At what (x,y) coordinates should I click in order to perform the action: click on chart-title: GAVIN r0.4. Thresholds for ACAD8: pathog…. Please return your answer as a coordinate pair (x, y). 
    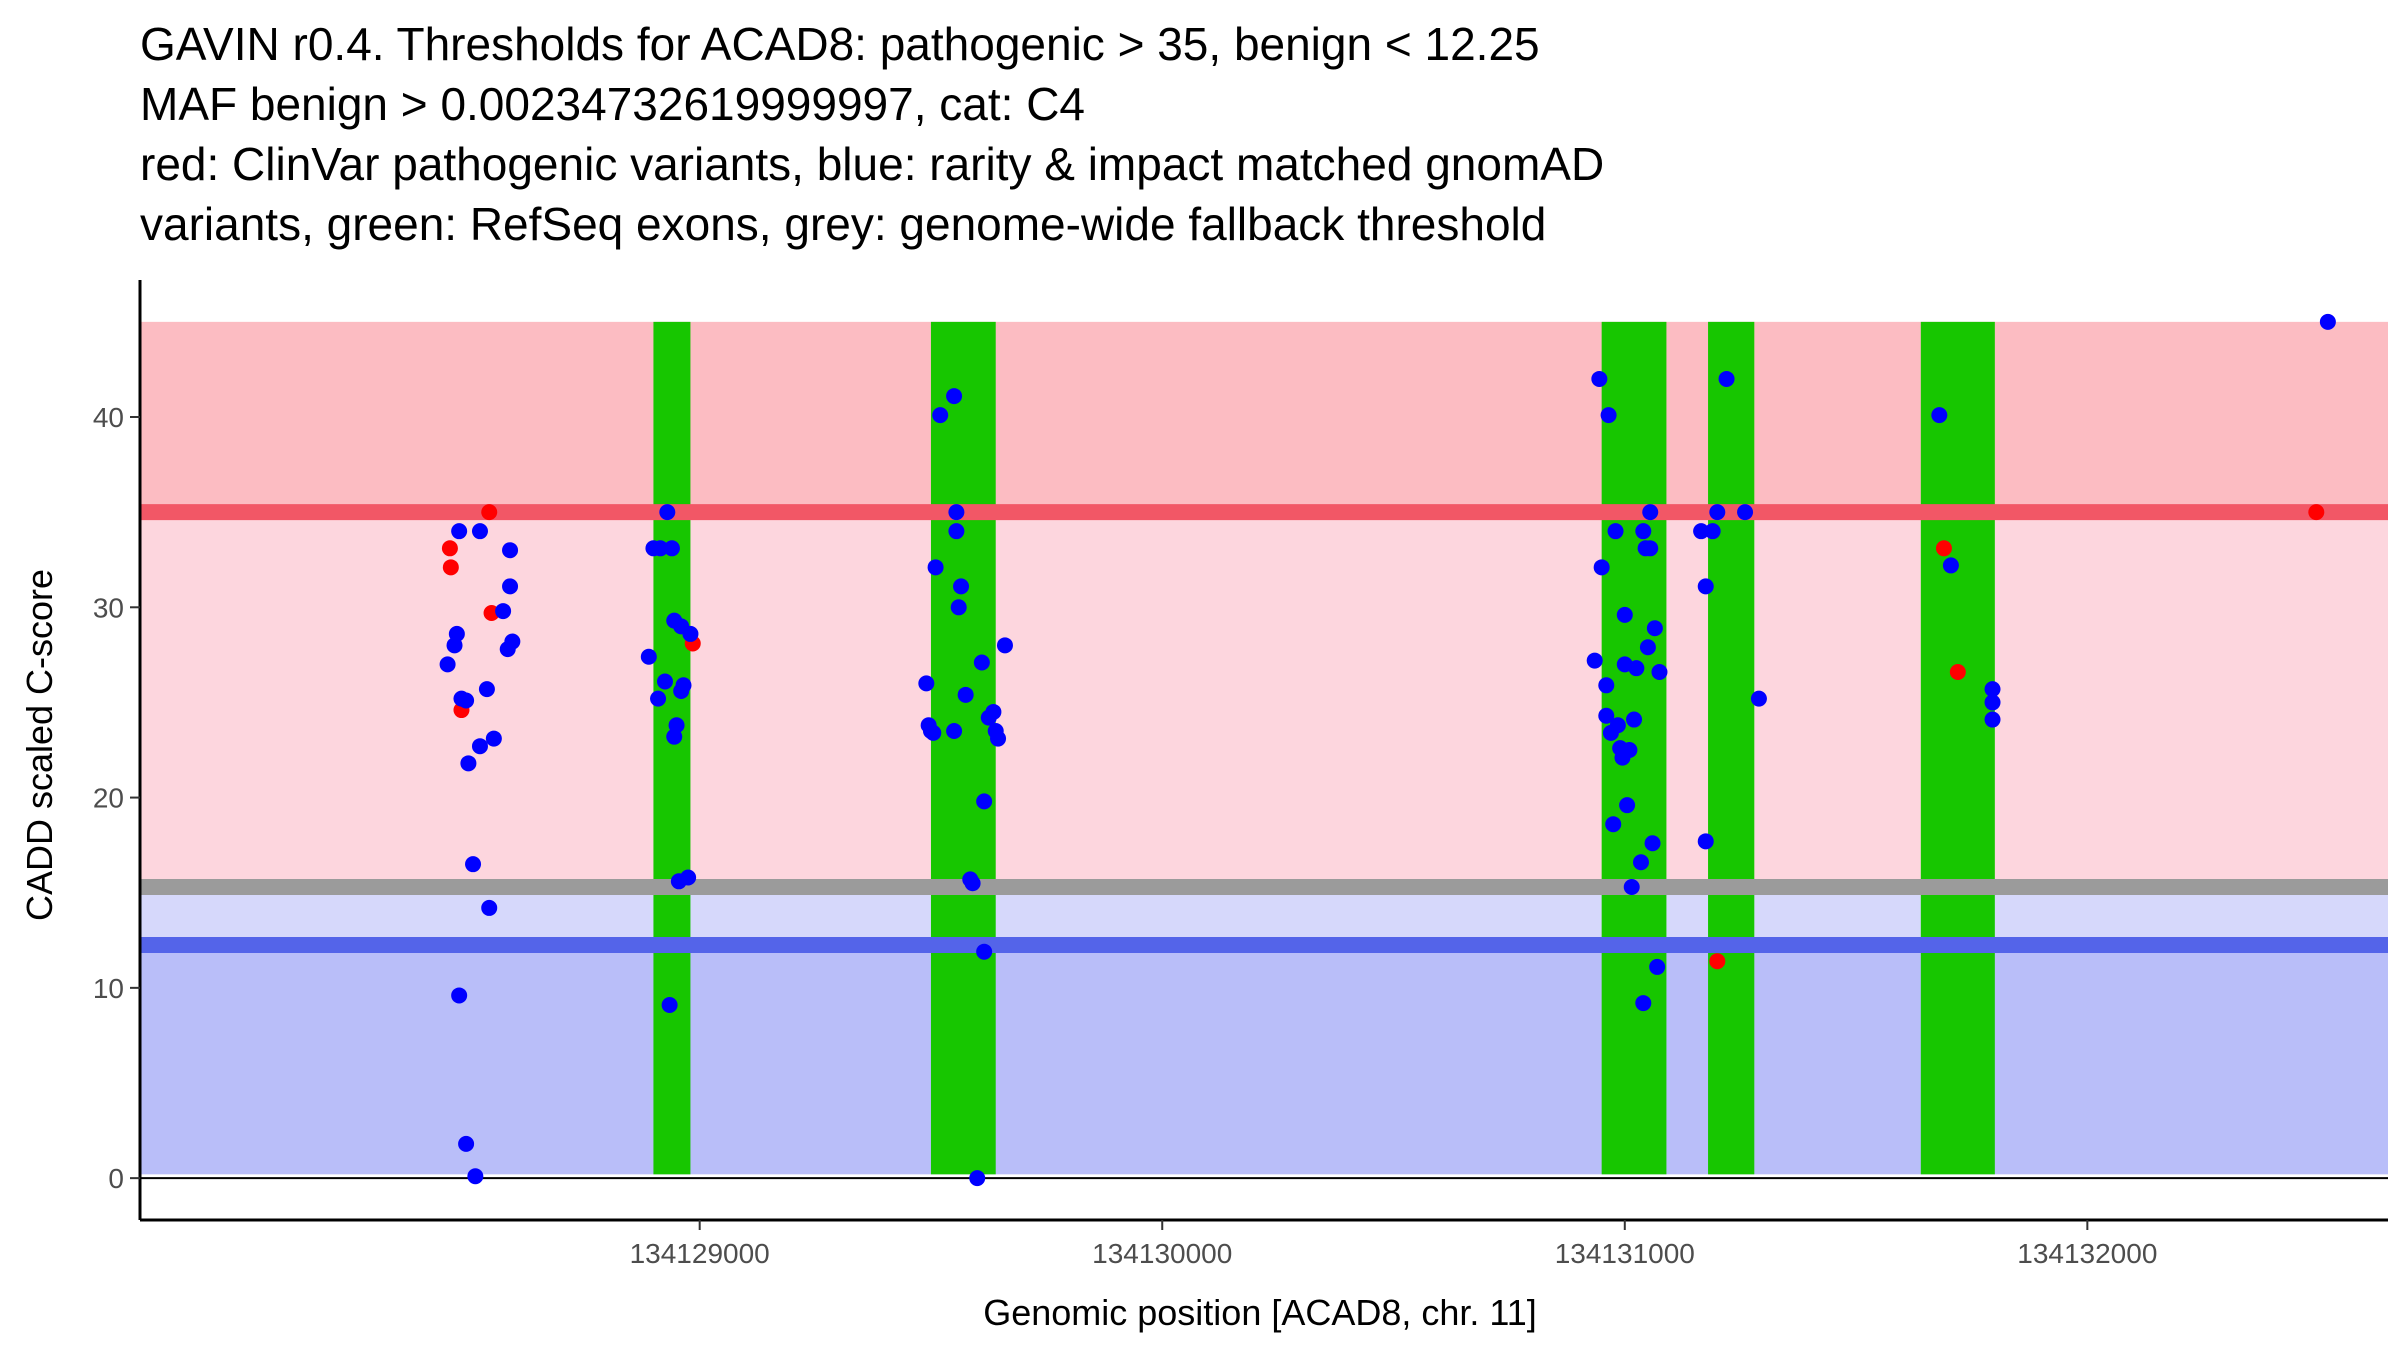
    Looking at the image, I should click on (872, 134).